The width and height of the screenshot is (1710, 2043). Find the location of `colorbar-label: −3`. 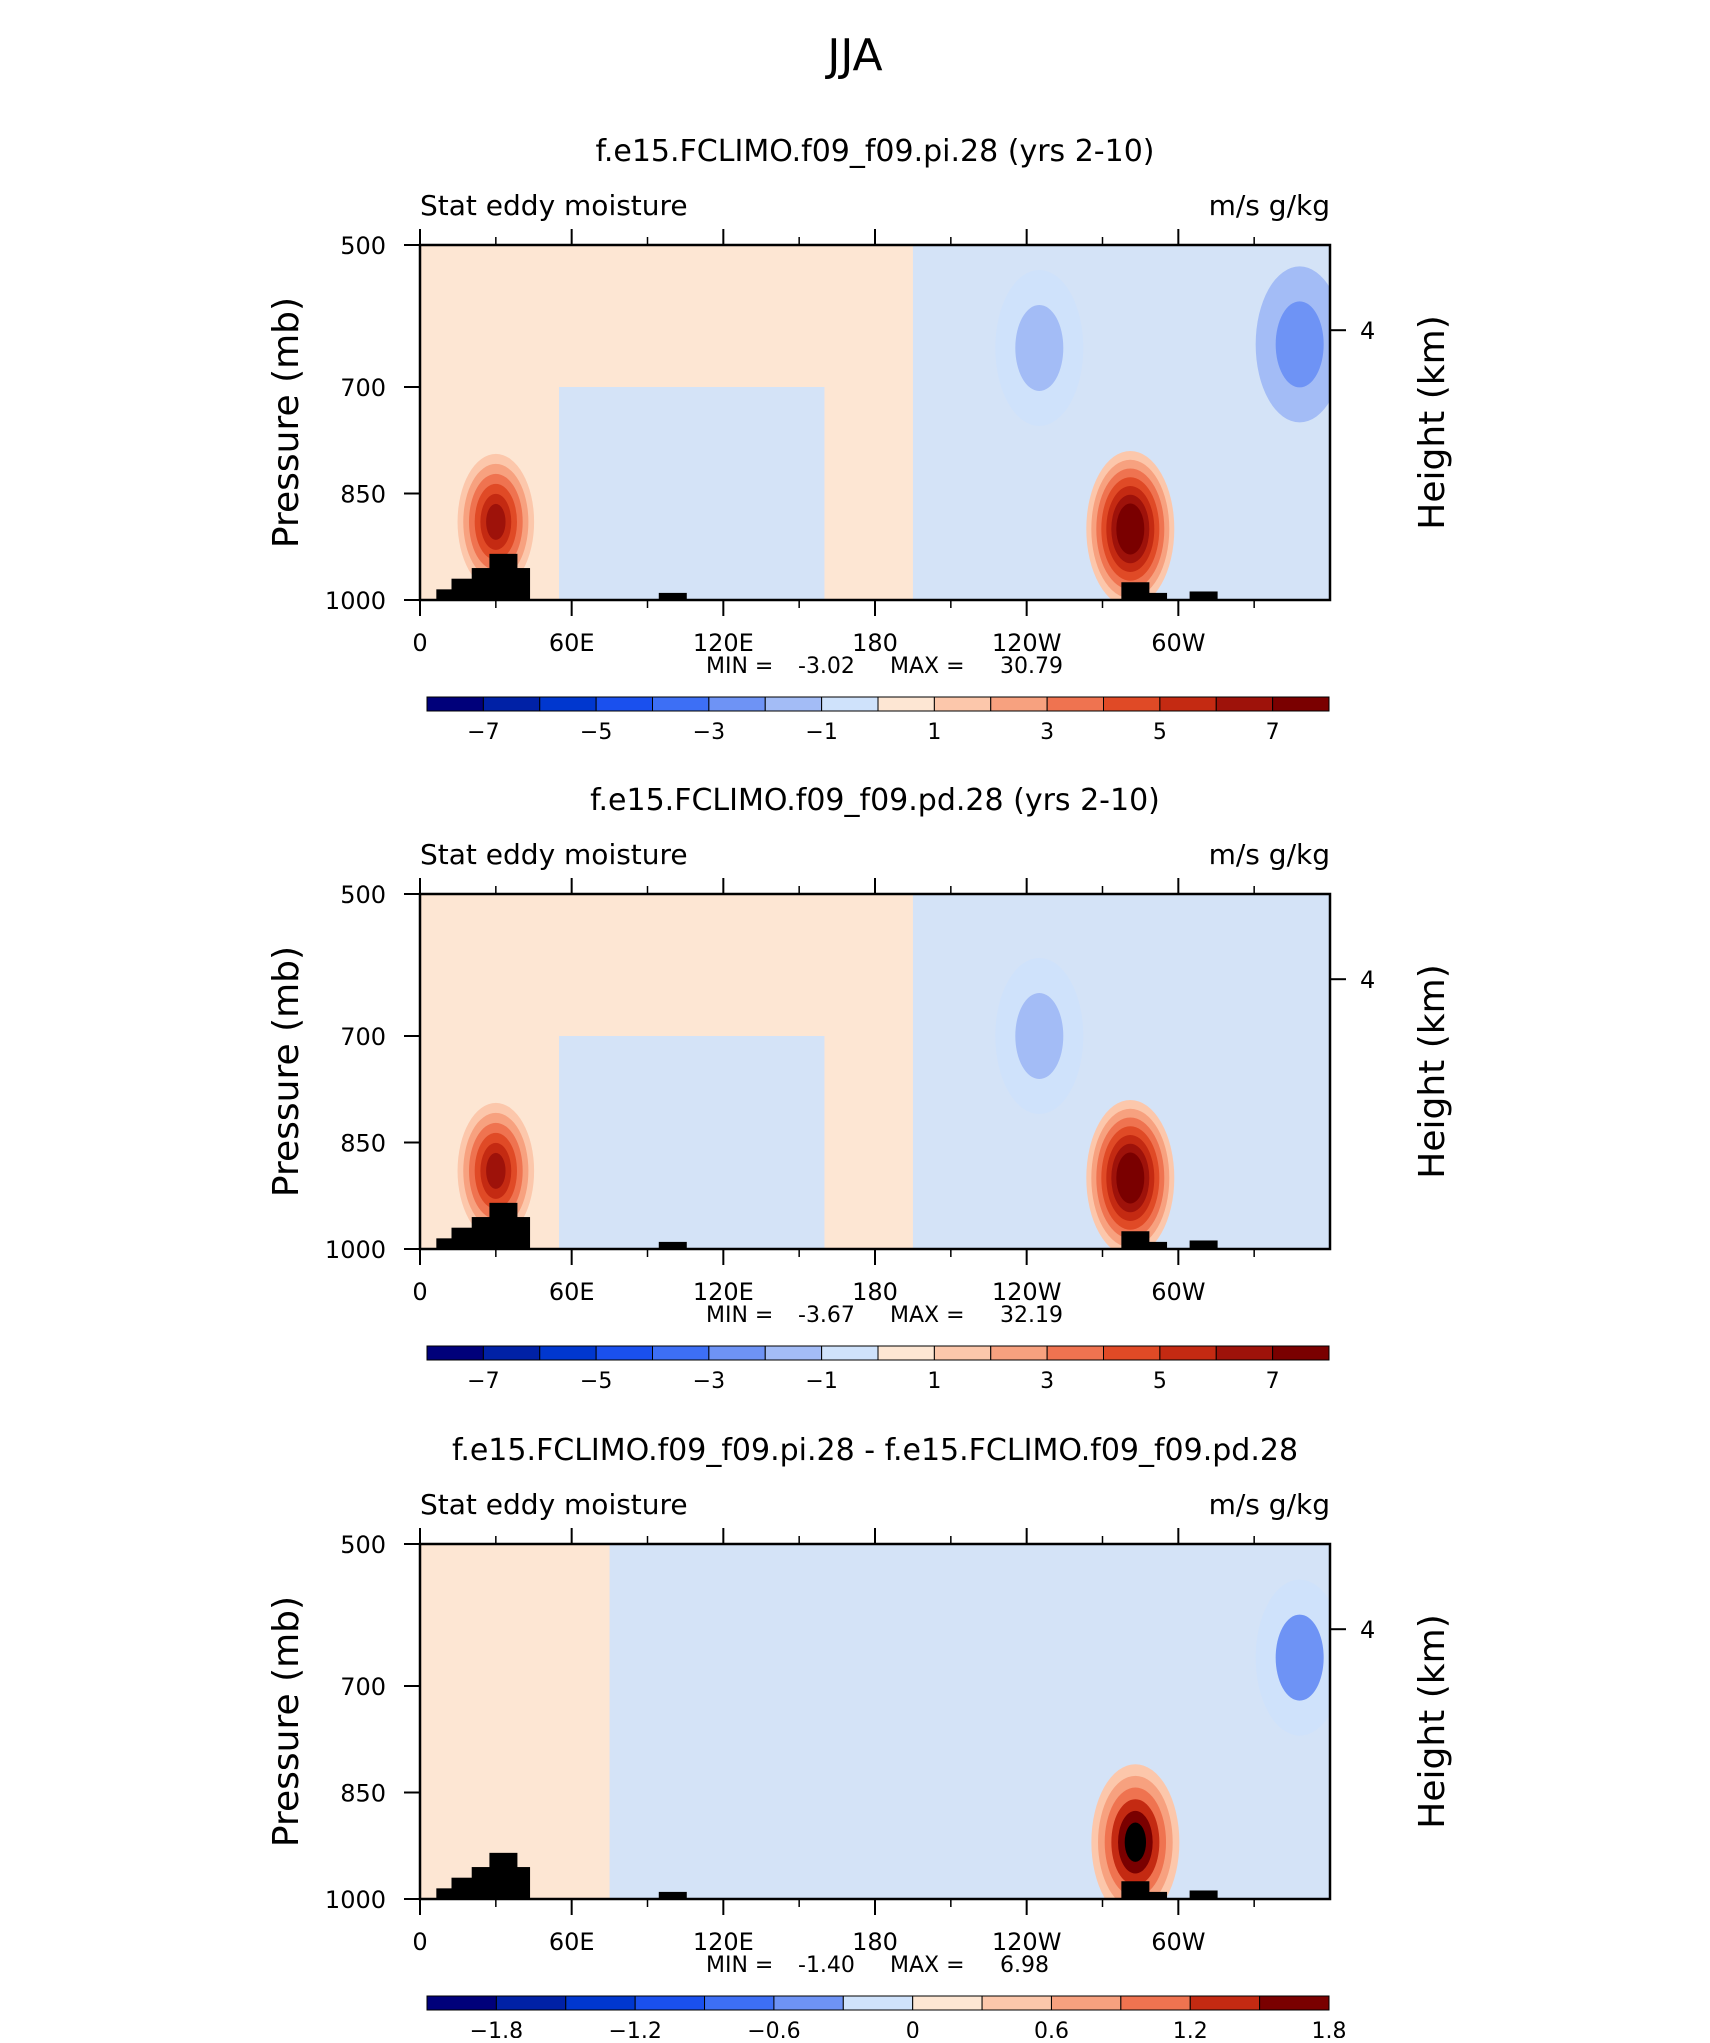

colorbar-label: −3 is located at coordinates (709, 732).